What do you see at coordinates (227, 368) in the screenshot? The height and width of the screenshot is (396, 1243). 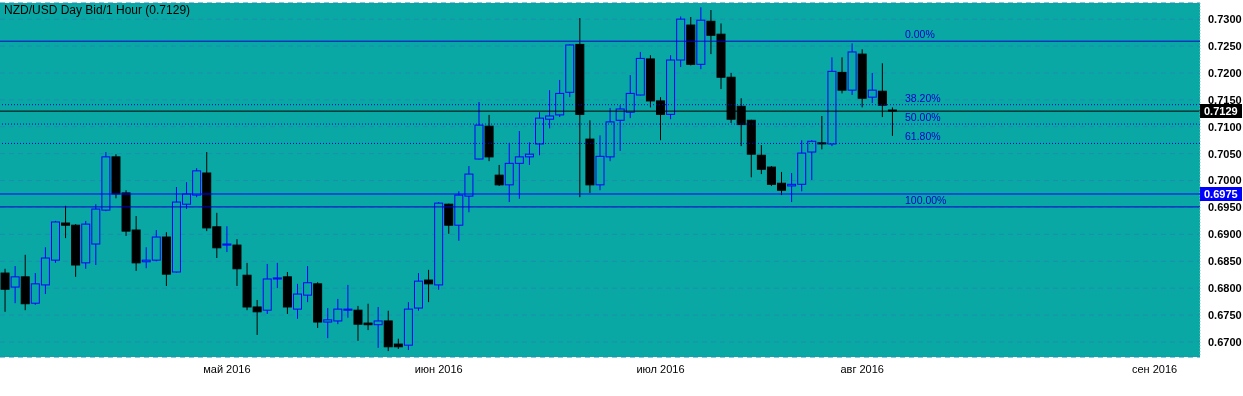 I see `x-tick-label: май 2016` at bounding box center [227, 368].